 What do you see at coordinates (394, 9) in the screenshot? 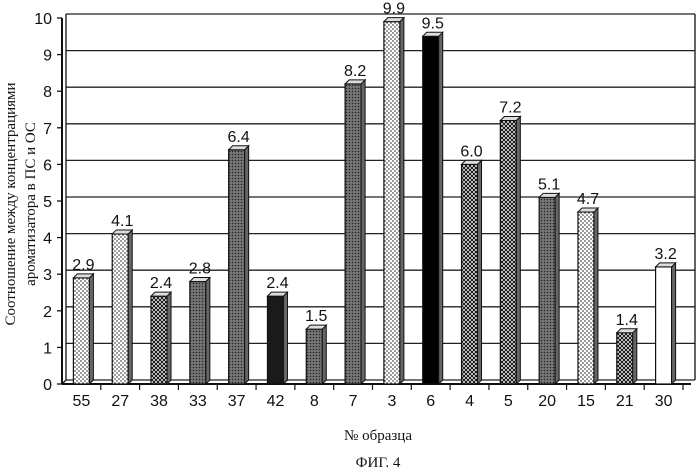
I see `data-label: 9.9` at bounding box center [394, 9].